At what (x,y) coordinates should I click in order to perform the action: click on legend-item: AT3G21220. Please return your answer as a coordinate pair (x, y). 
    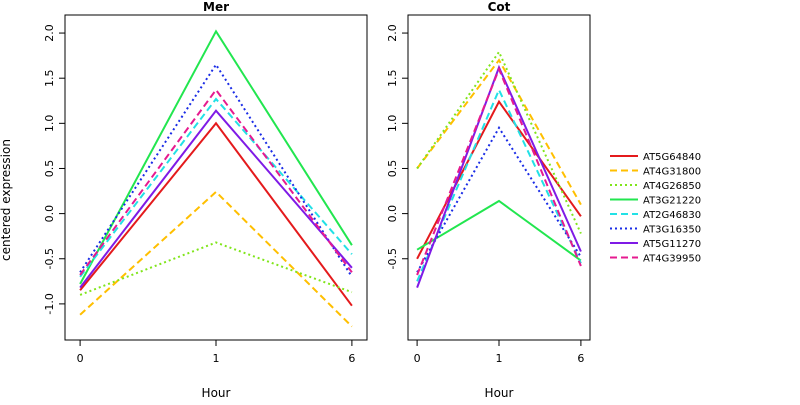
    Looking at the image, I should click on (655, 201).